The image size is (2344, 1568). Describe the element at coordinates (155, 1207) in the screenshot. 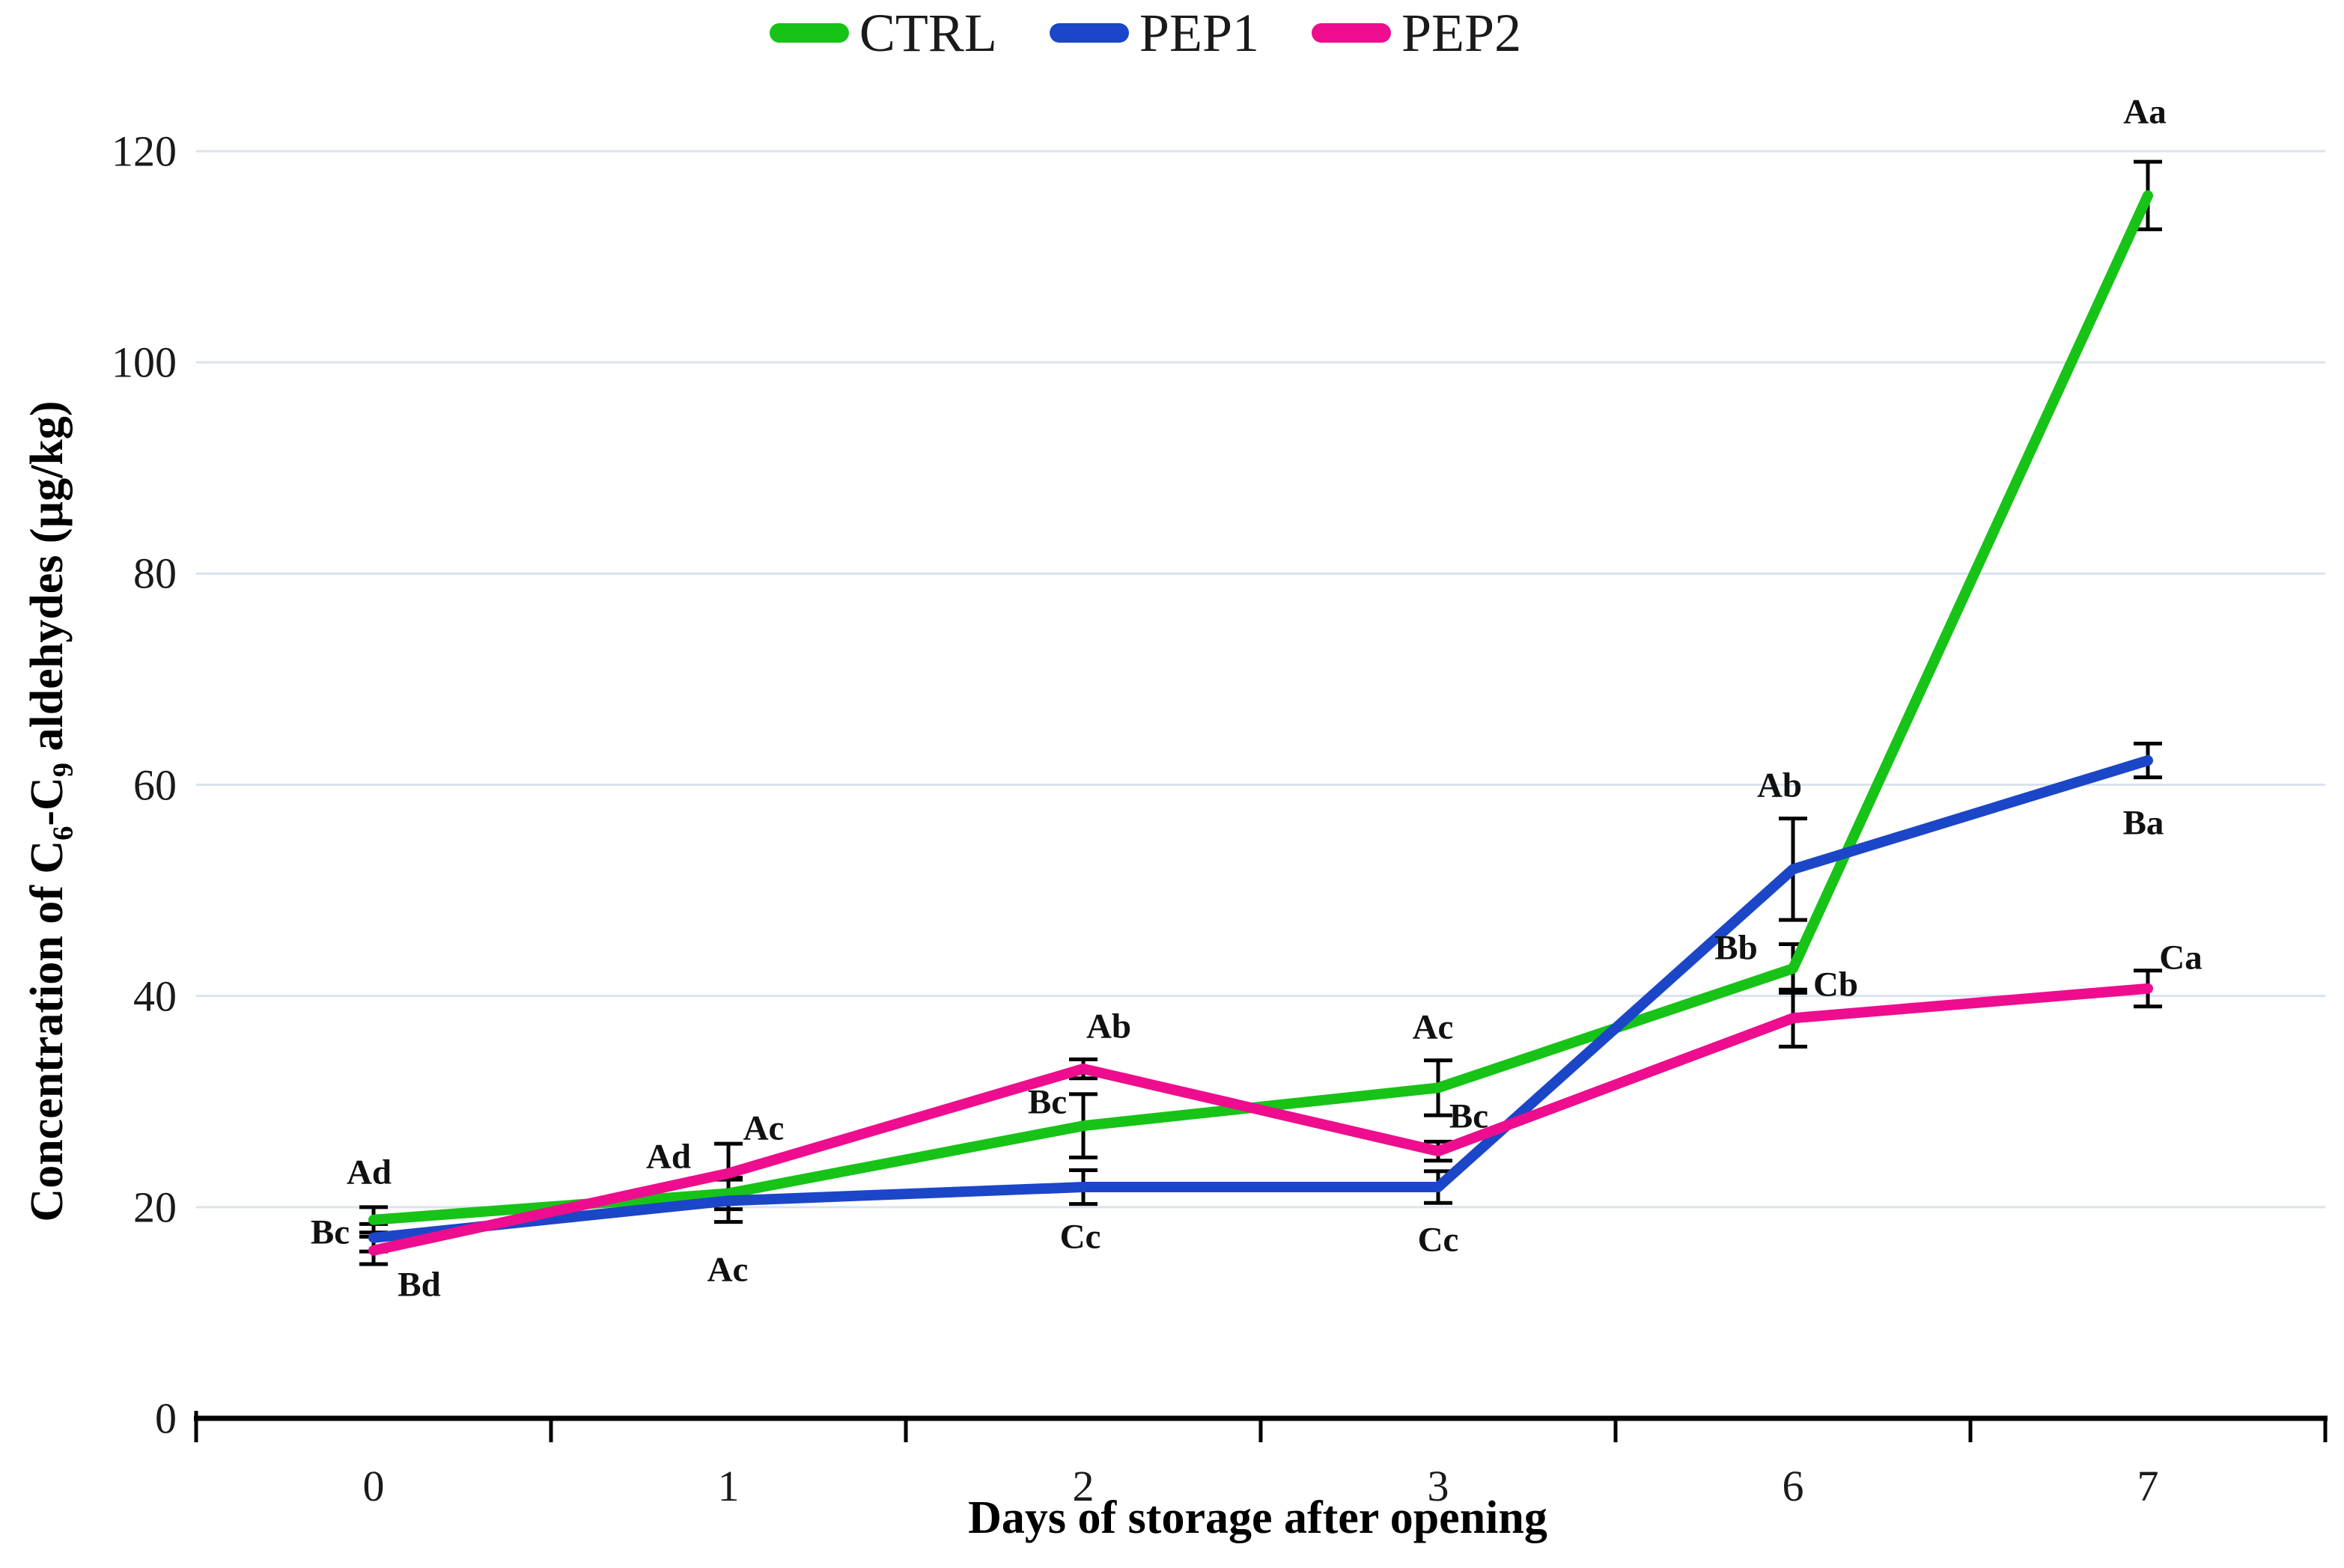

I see `y-tick-label-20: 20` at that location.